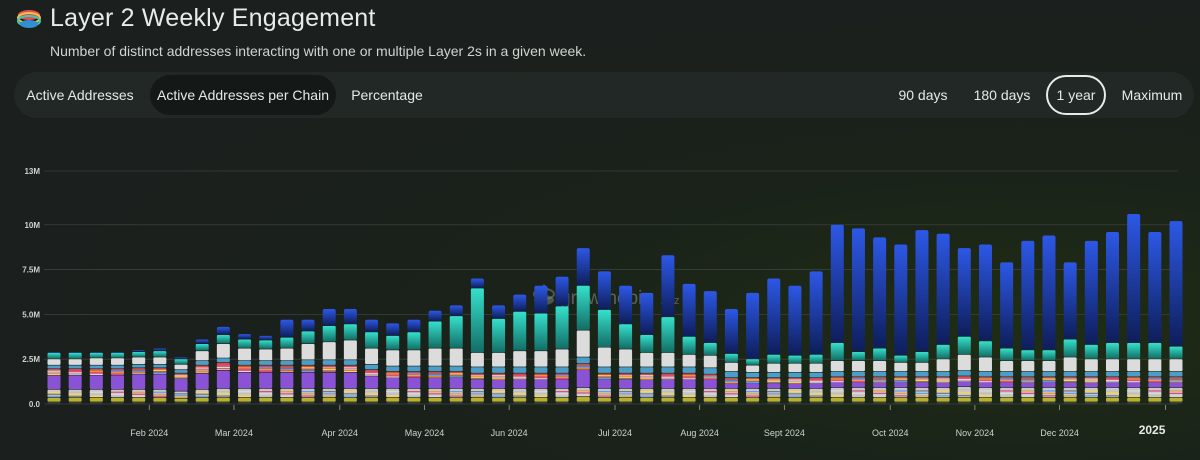 This screenshot has width=1200, height=460. What do you see at coordinates (1076, 95) in the screenshot?
I see `range-1-year: 1 year` at bounding box center [1076, 95].